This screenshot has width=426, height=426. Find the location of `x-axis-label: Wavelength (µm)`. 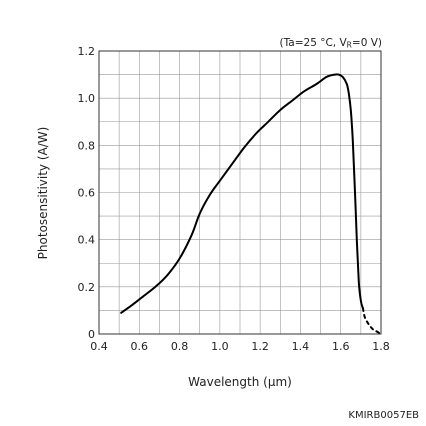

x-axis-label: Wavelength (µm) is located at coordinates (240, 382).